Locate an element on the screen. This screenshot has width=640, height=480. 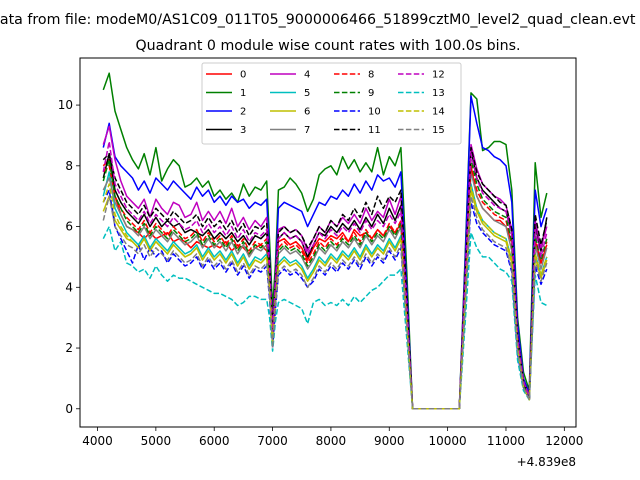
legend-label: 5 is located at coordinates (307, 93).